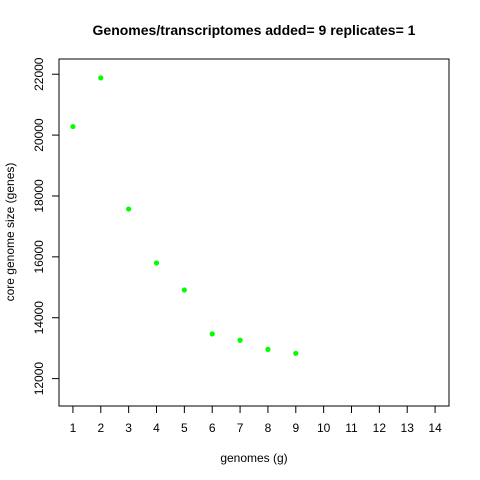  I want to click on x-tick-label: 6, so click(212, 428).